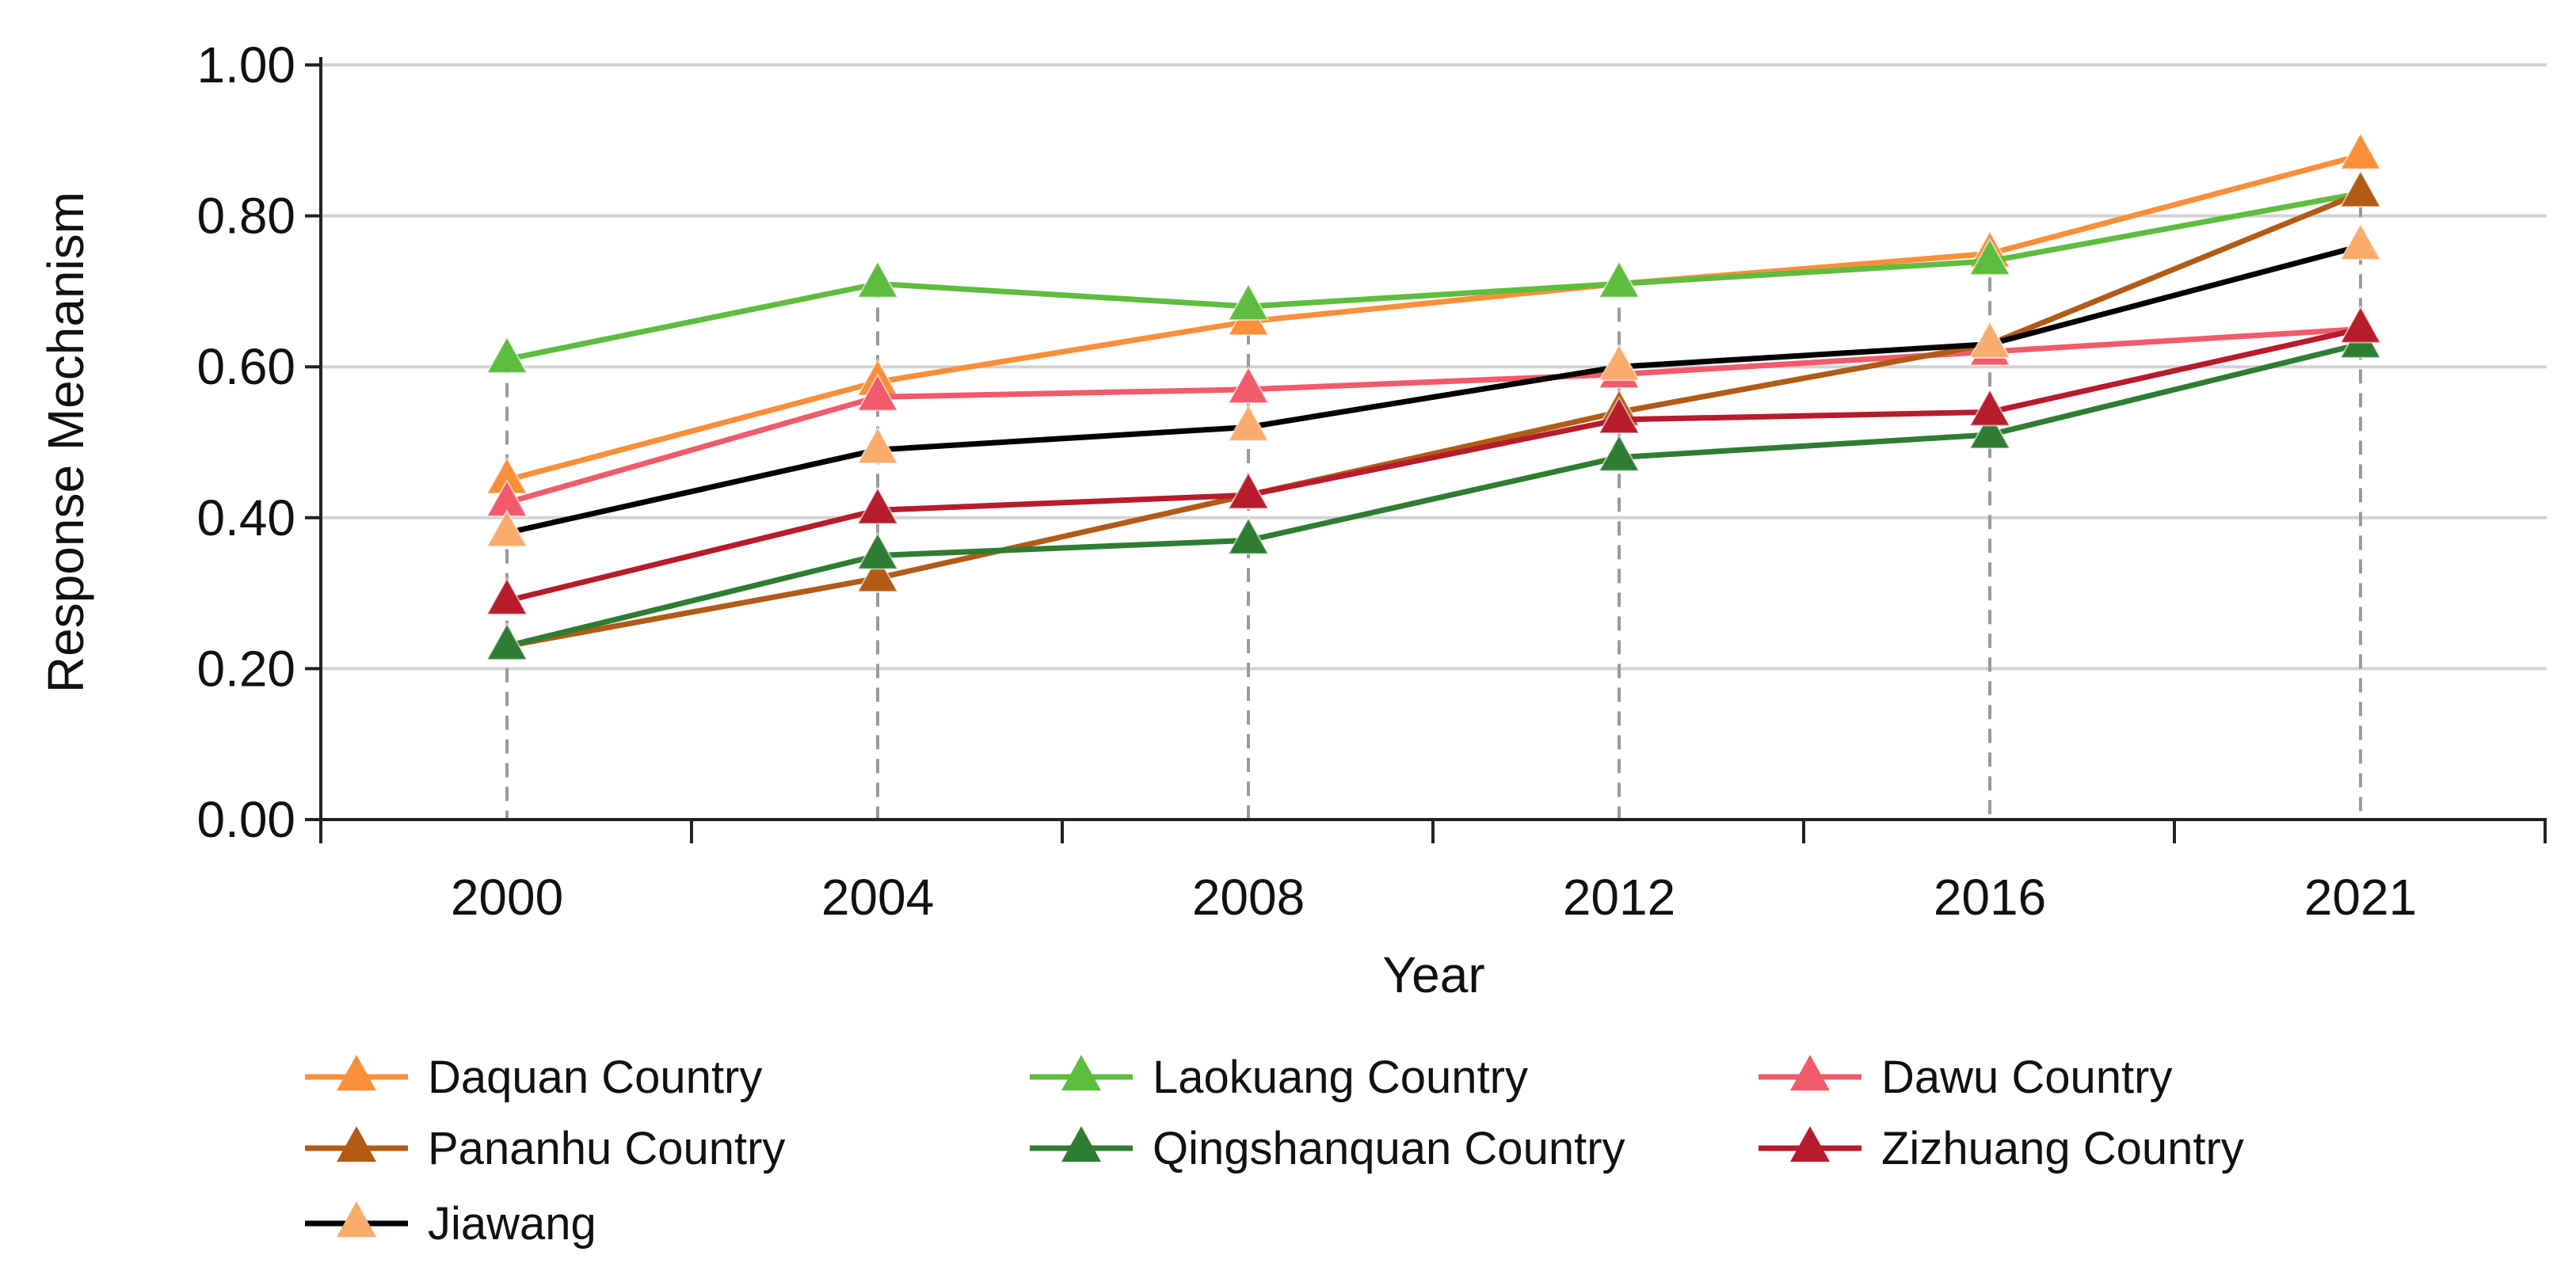 The image size is (2576, 1286). Describe the element at coordinates (1389, 1148) in the screenshot. I see `legend-label: Qingshanquan Country` at that location.